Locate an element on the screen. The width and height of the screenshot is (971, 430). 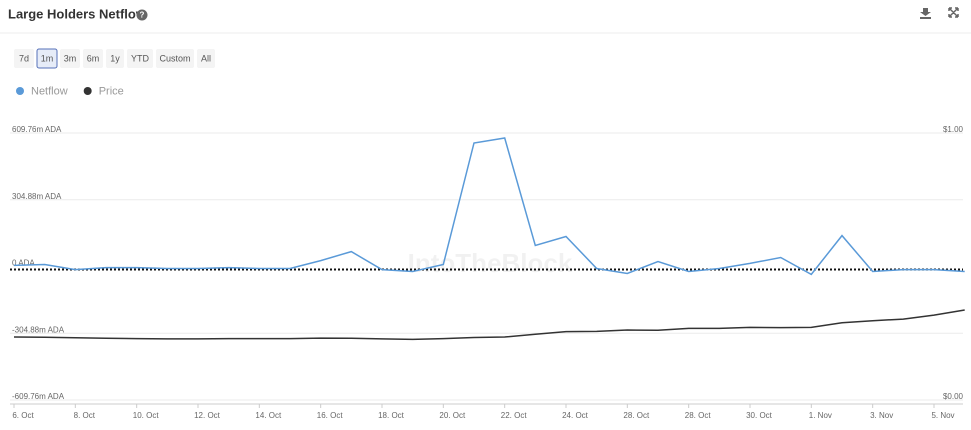
legend-label: Netflow is located at coordinates (49, 91).